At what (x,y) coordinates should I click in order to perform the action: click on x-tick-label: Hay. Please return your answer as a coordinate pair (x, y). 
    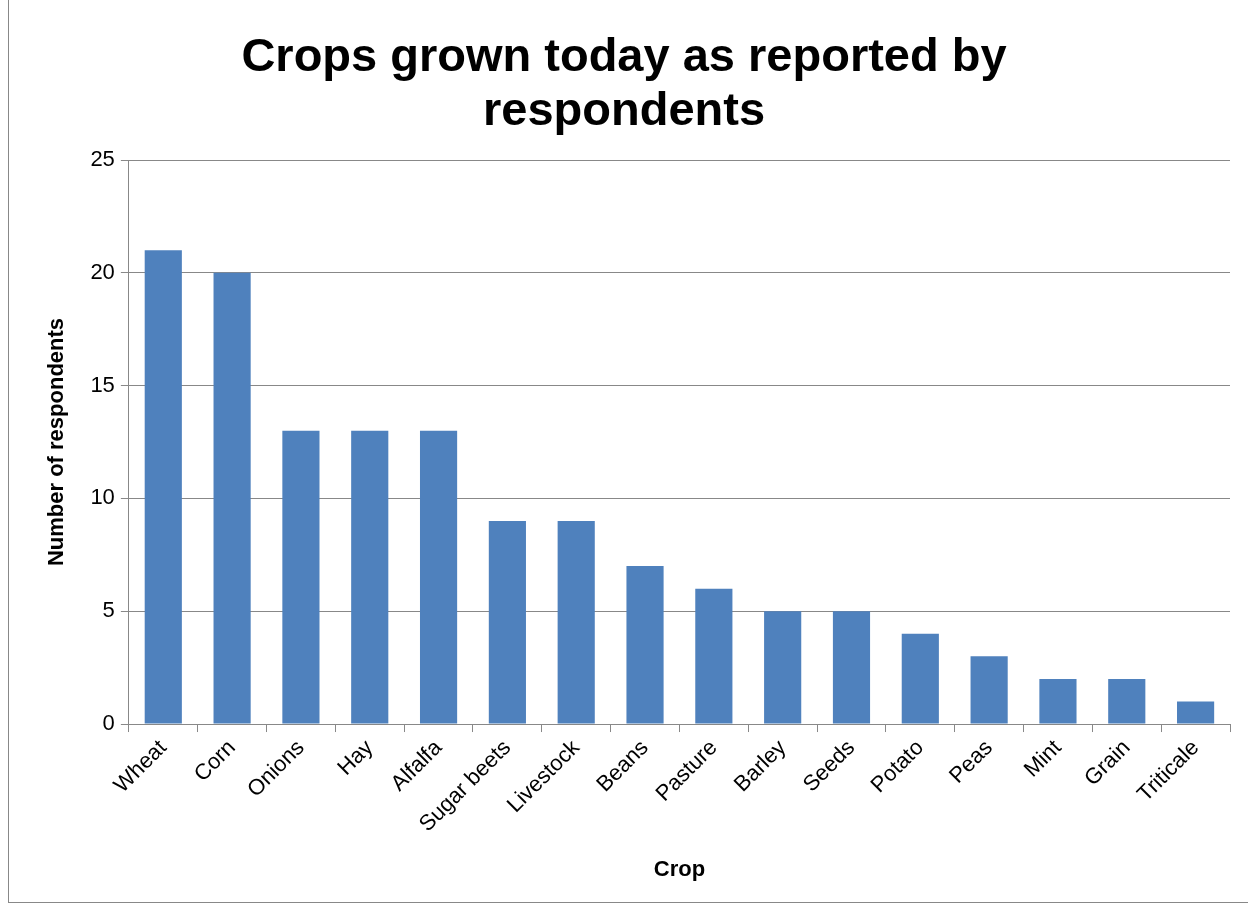
    Looking at the image, I should click on (355, 757).